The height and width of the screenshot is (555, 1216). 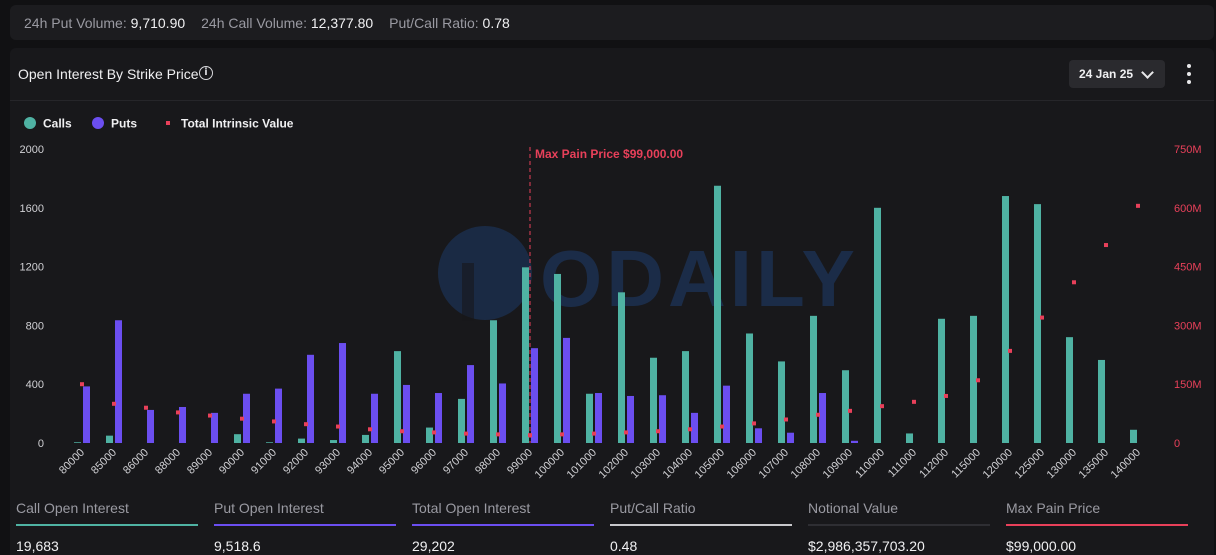 I want to click on stat-card: Total Open Interest 29,202, so click(x=503, y=527).